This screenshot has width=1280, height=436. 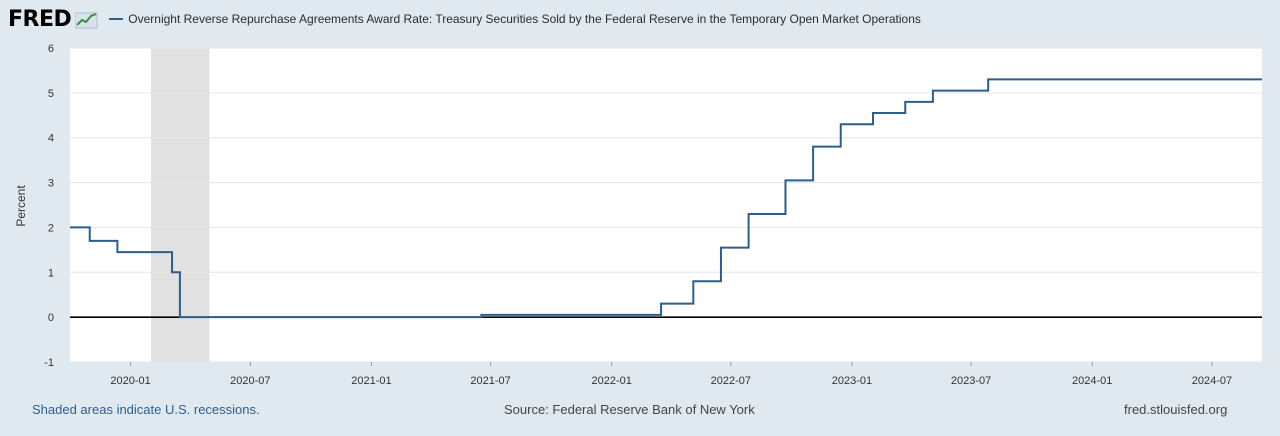 I want to click on x-tick-label: 2023-01, so click(x=852, y=381).